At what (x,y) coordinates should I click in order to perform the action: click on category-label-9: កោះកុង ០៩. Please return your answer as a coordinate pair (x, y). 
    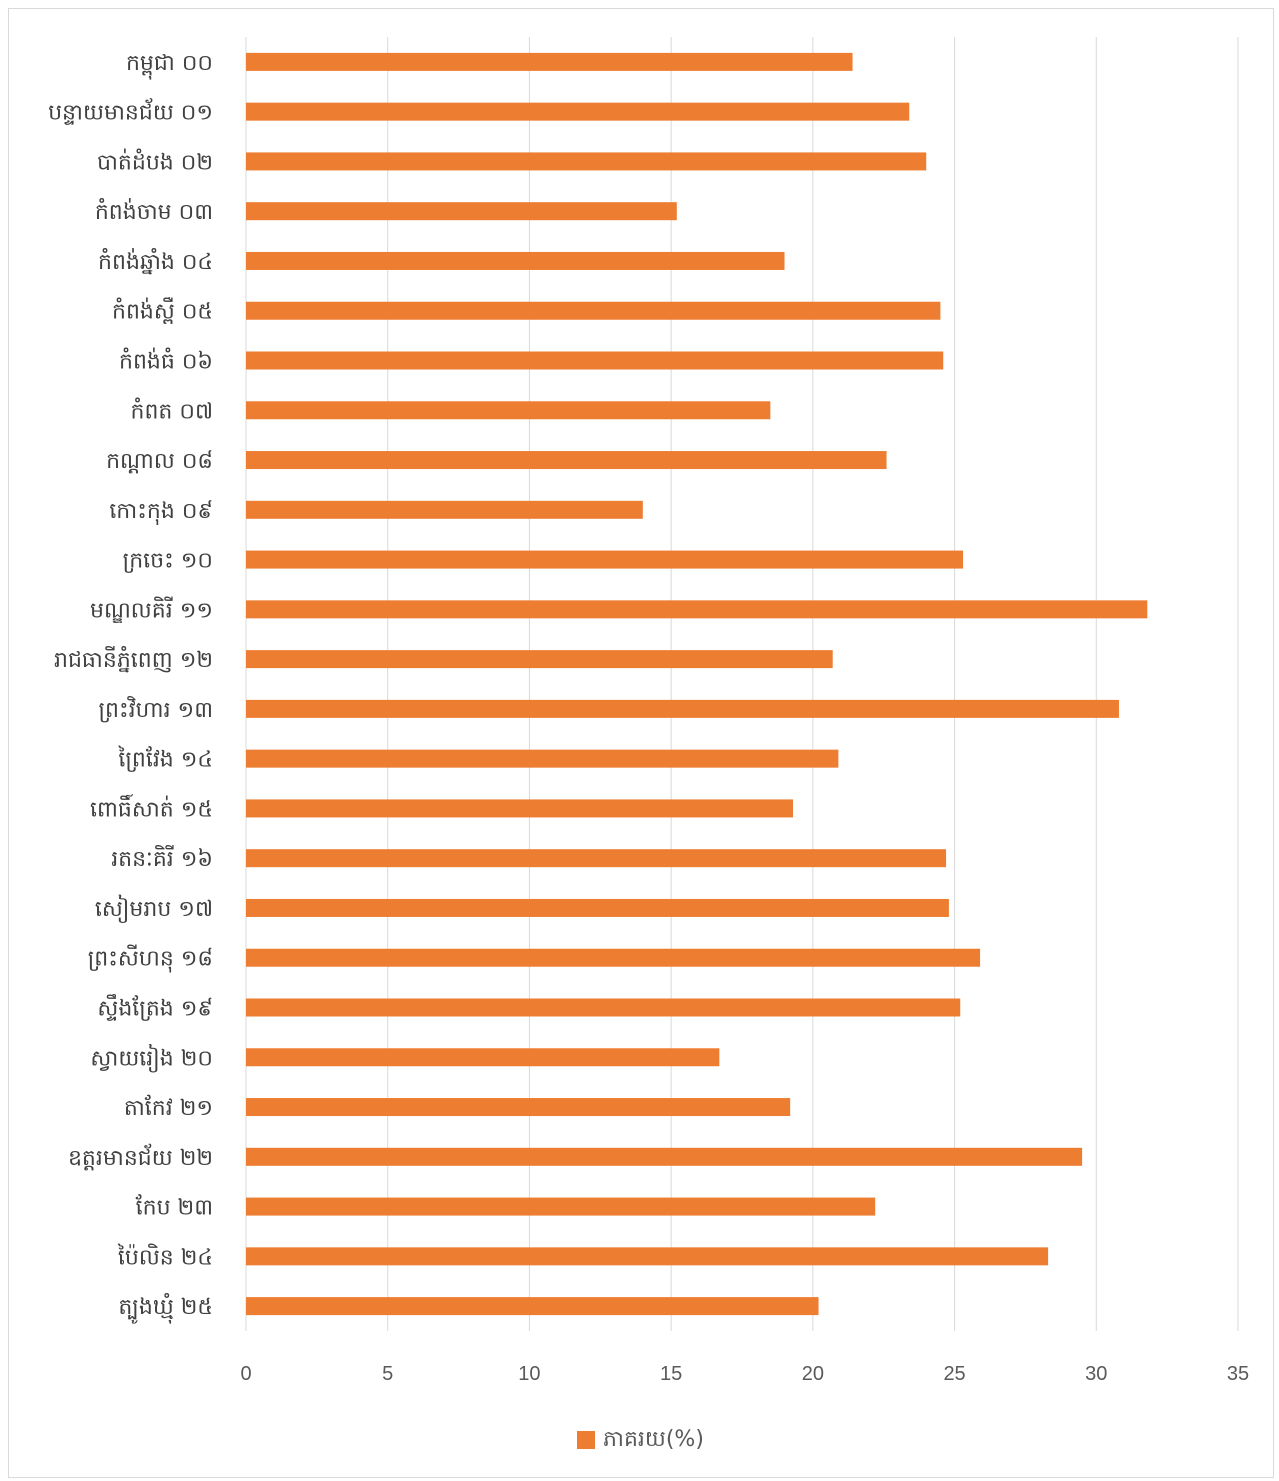
    Looking at the image, I should click on (161, 512).